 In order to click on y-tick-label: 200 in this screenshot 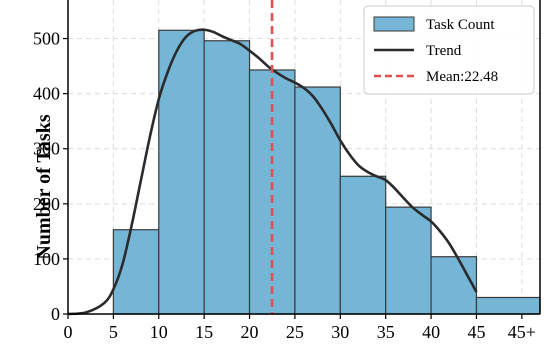, I will do `click(46, 204)`.